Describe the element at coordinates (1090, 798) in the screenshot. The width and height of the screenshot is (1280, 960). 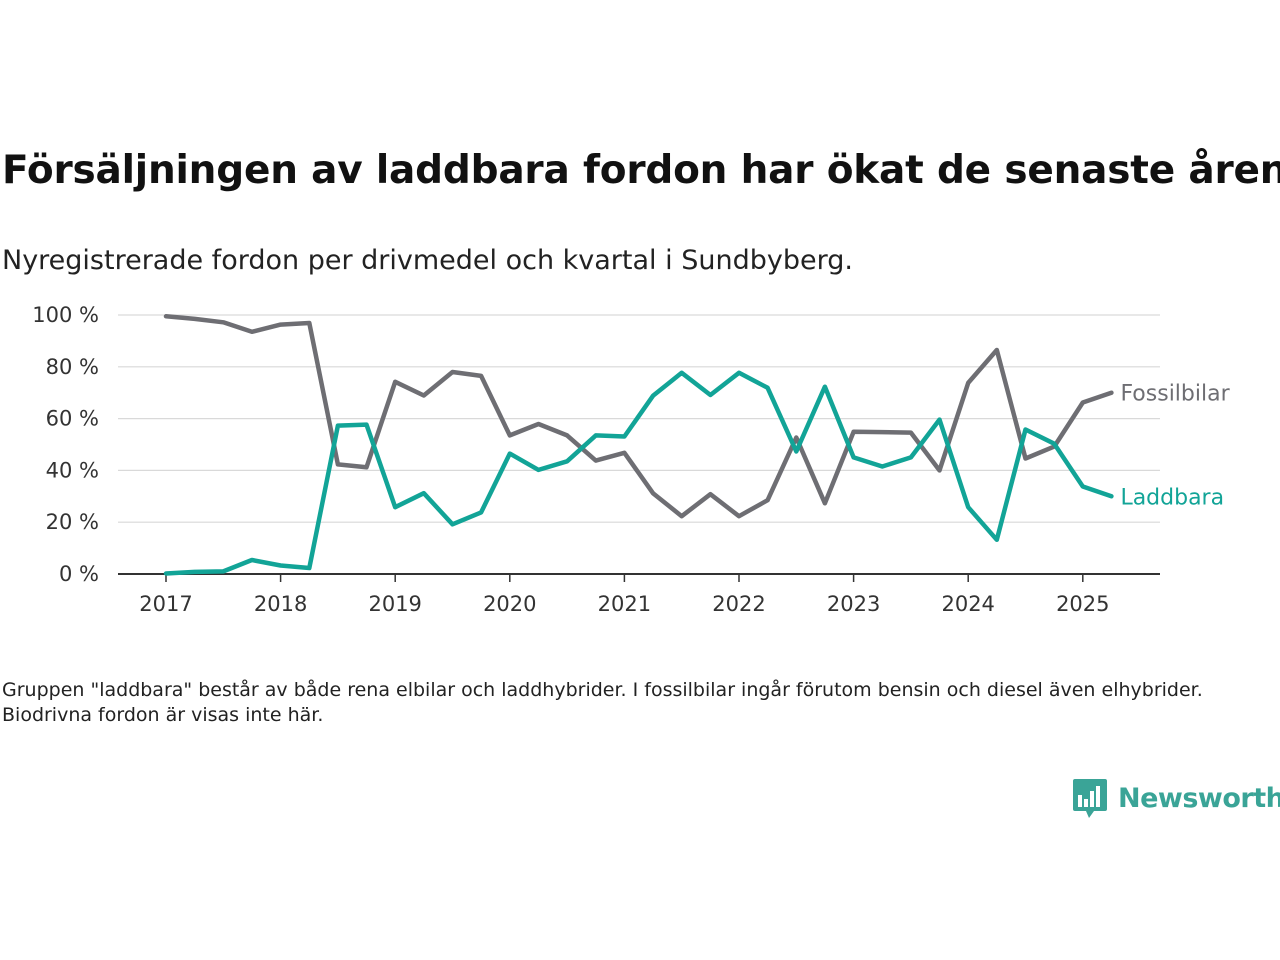
I see `bar-chart-speech-bubble-icon` at that location.